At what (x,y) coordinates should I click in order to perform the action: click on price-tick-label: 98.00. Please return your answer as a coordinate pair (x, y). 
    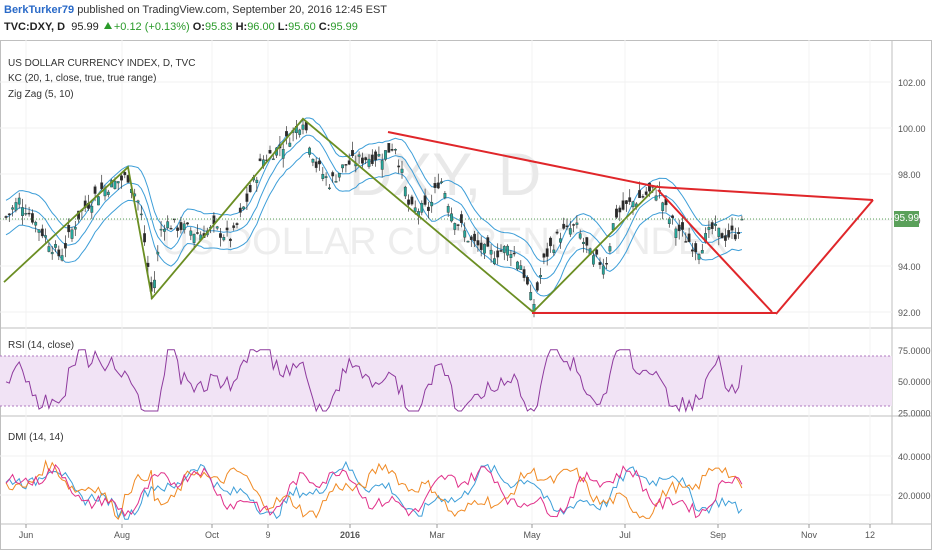
    Looking at the image, I should click on (909, 175).